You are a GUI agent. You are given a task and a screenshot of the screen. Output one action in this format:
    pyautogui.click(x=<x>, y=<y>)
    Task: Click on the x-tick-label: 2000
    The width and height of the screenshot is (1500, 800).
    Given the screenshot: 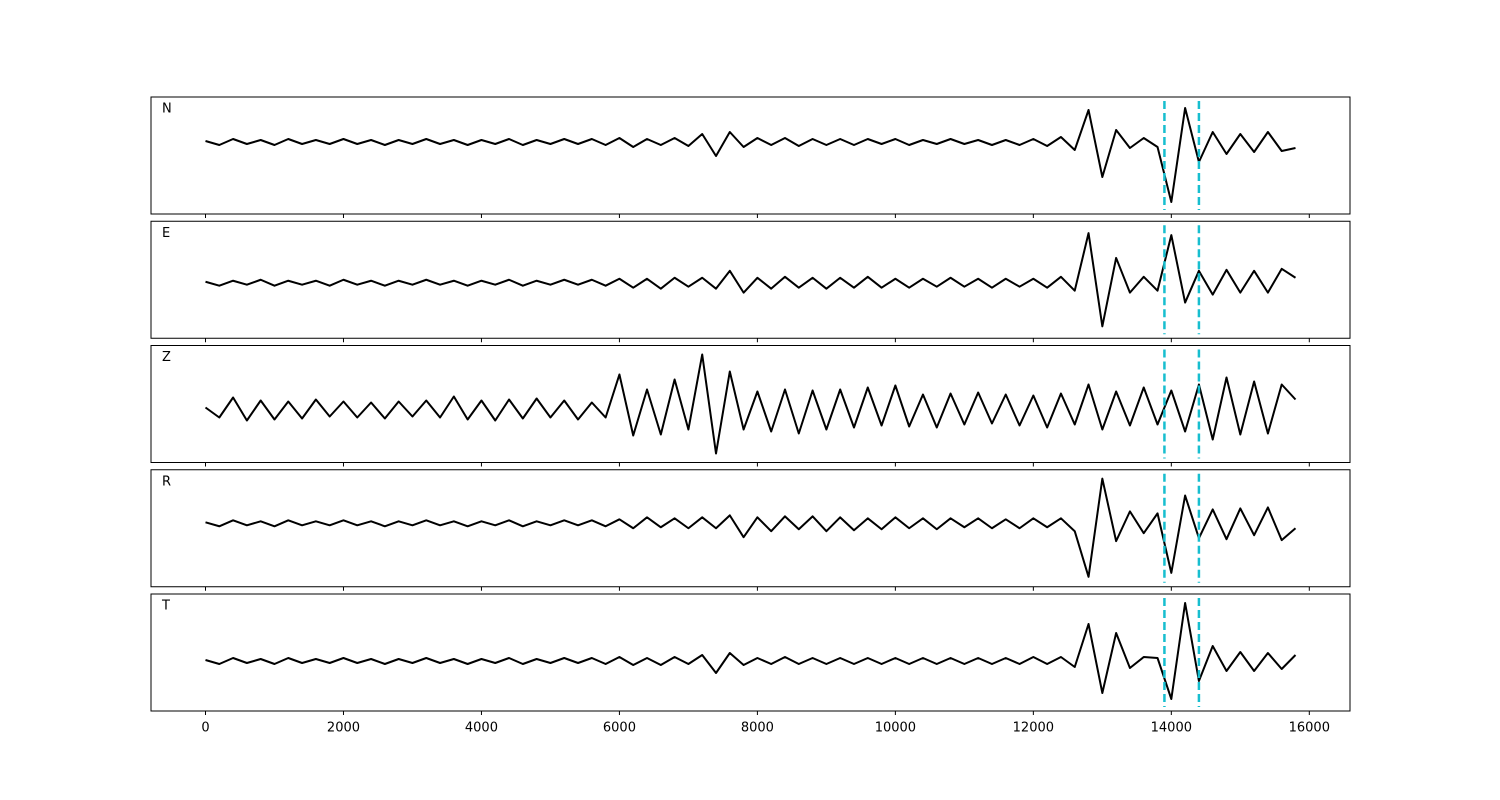 What is the action you would take?
    pyautogui.click(x=343, y=728)
    